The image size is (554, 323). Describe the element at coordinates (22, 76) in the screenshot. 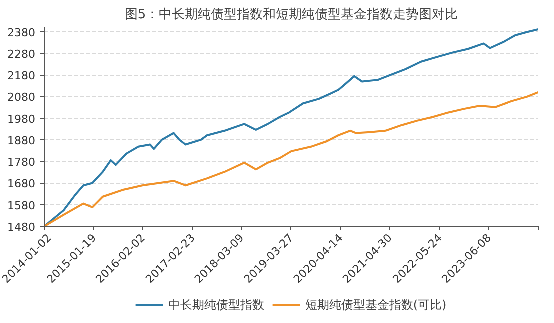

I see `y-tick-label: 2180` at that location.